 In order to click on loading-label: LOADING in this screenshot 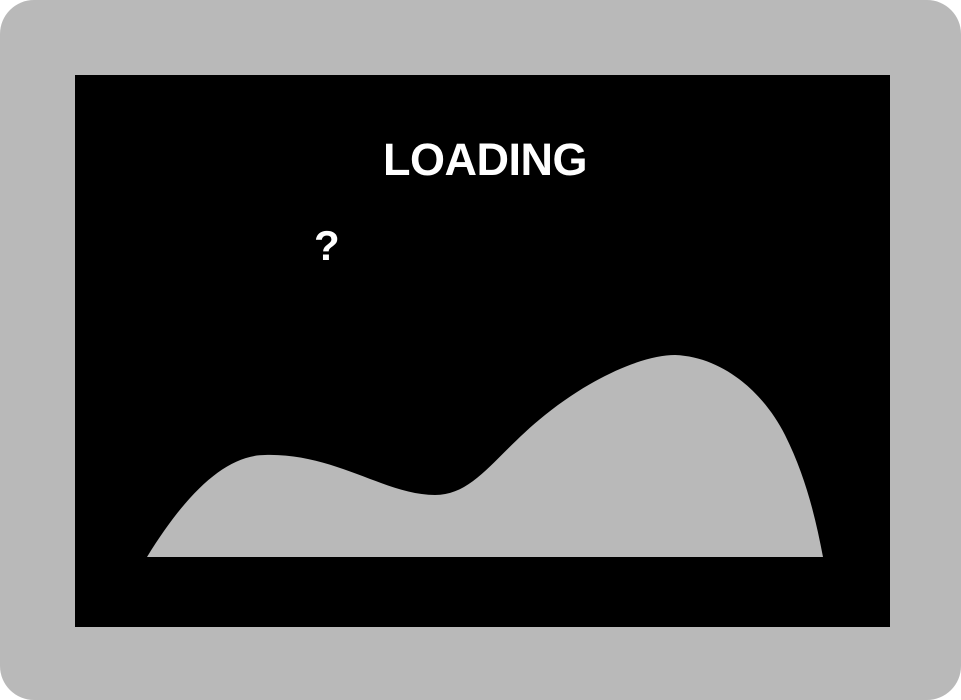, I will do `click(485, 159)`.